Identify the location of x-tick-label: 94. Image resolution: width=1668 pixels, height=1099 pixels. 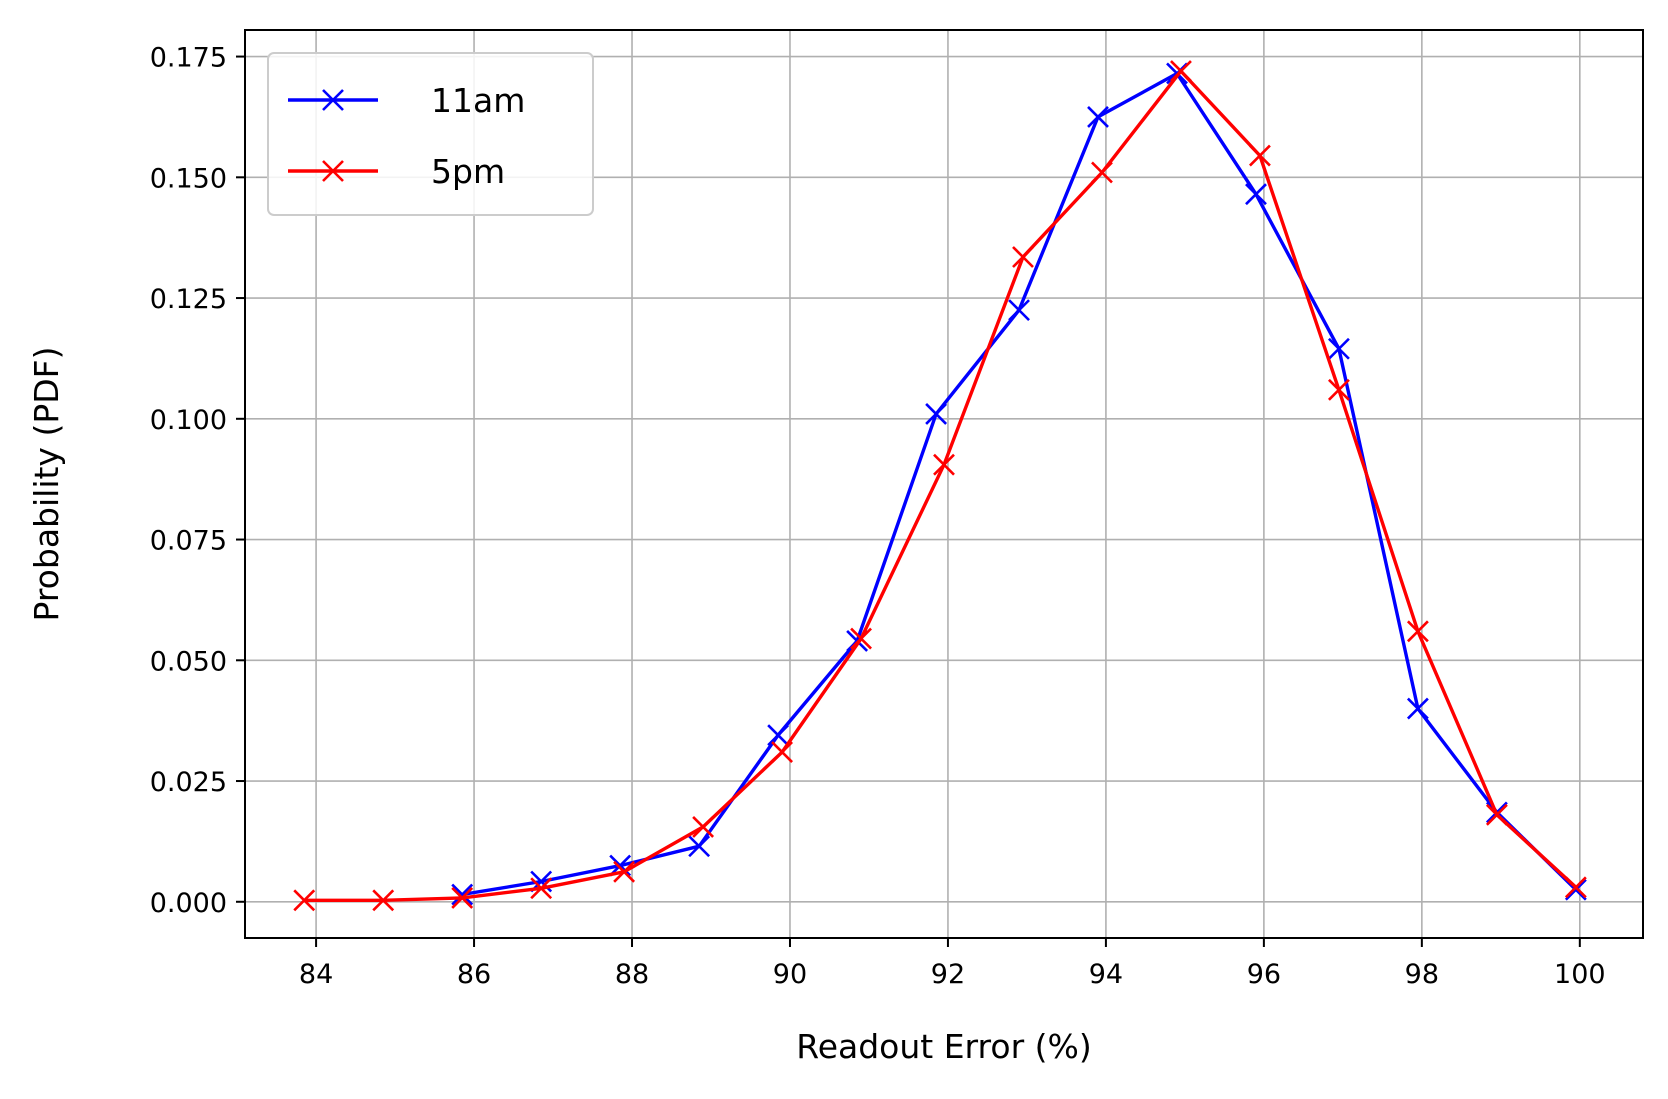
(1106, 974).